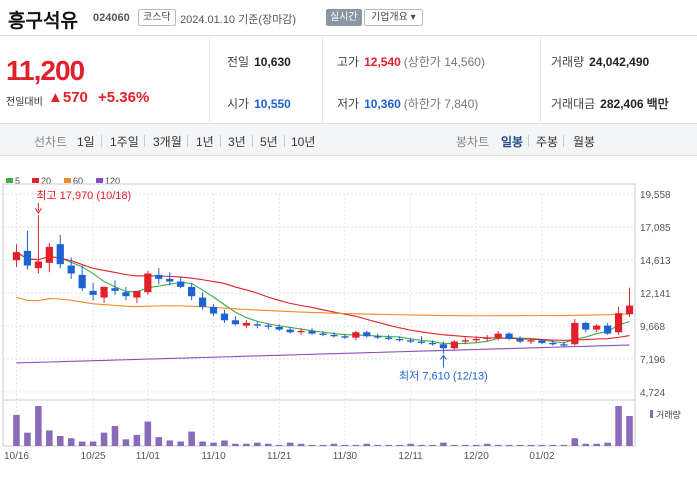 This screenshot has height=484, width=697. I want to click on tab-line-1y: 1년, so click(205, 142).